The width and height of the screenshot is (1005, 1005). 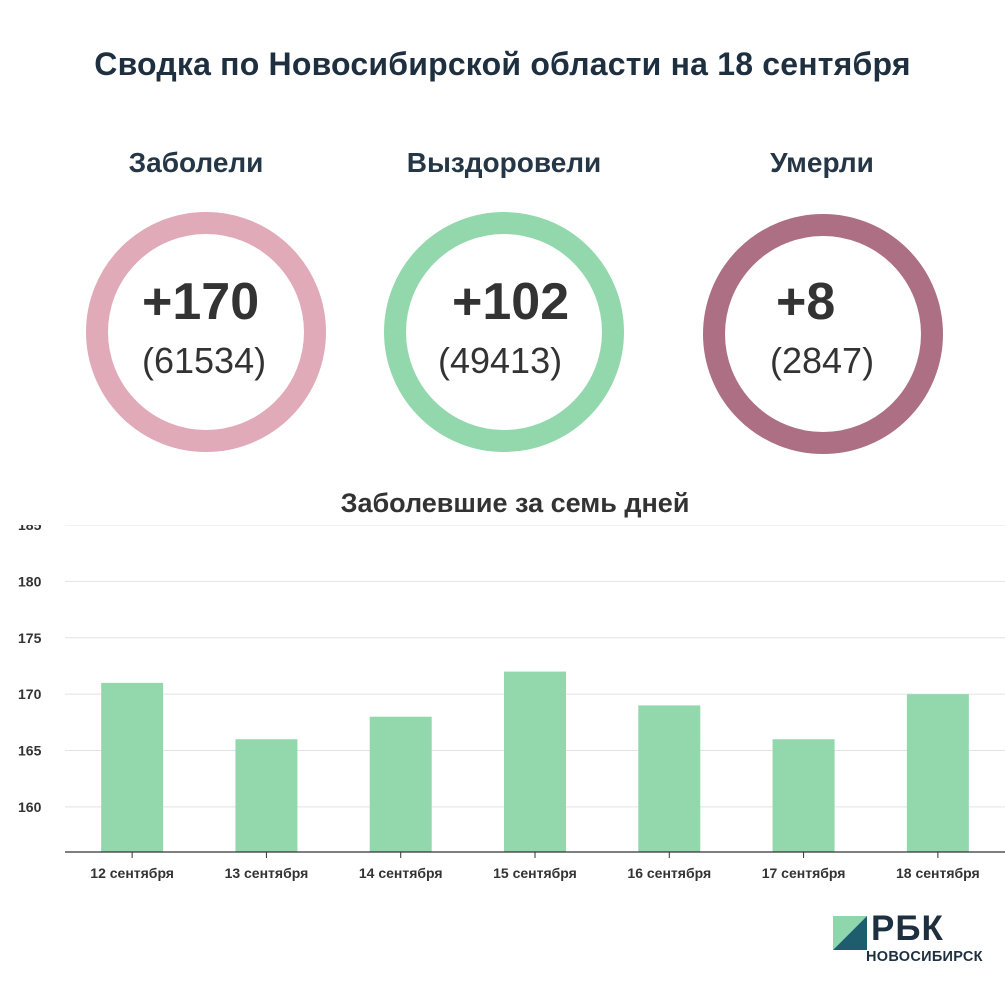 What do you see at coordinates (30, 529) in the screenshot?
I see `y-tick-label: 185` at bounding box center [30, 529].